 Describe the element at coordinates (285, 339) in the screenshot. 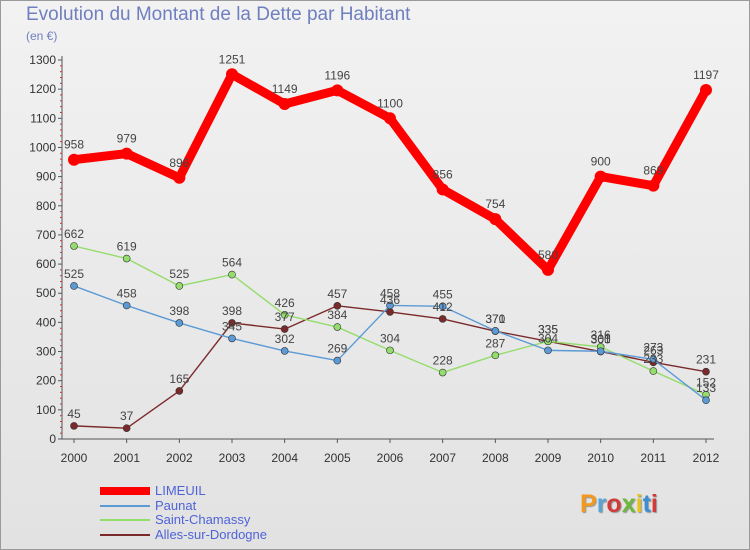

I see `data-label: 302` at that location.